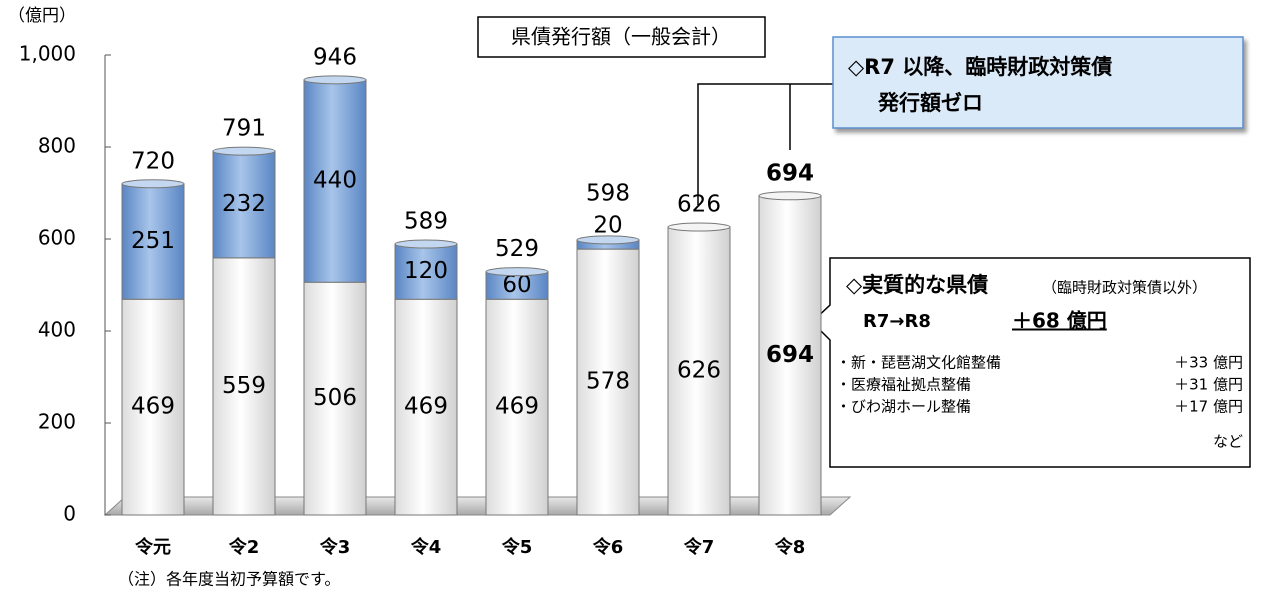 The width and height of the screenshot is (1264, 598). I want to click on annotation-change: ＋68 億円, so click(1059, 321).